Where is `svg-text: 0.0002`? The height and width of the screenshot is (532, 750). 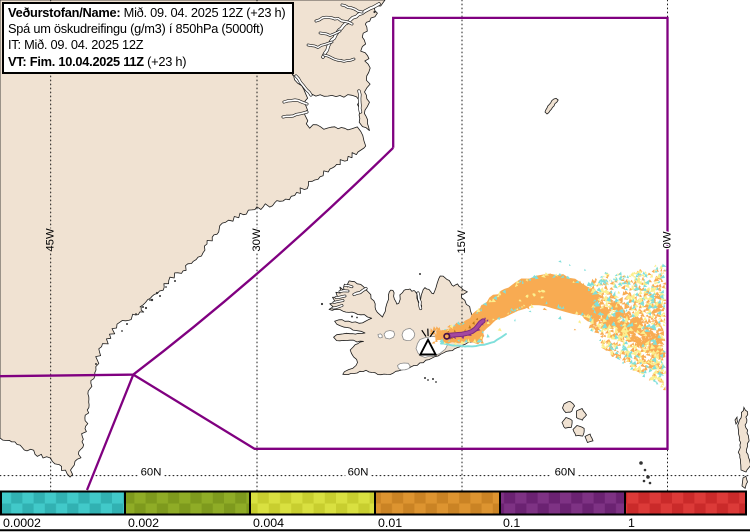
svg-text: 0.0002 is located at coordinates (22, 523).